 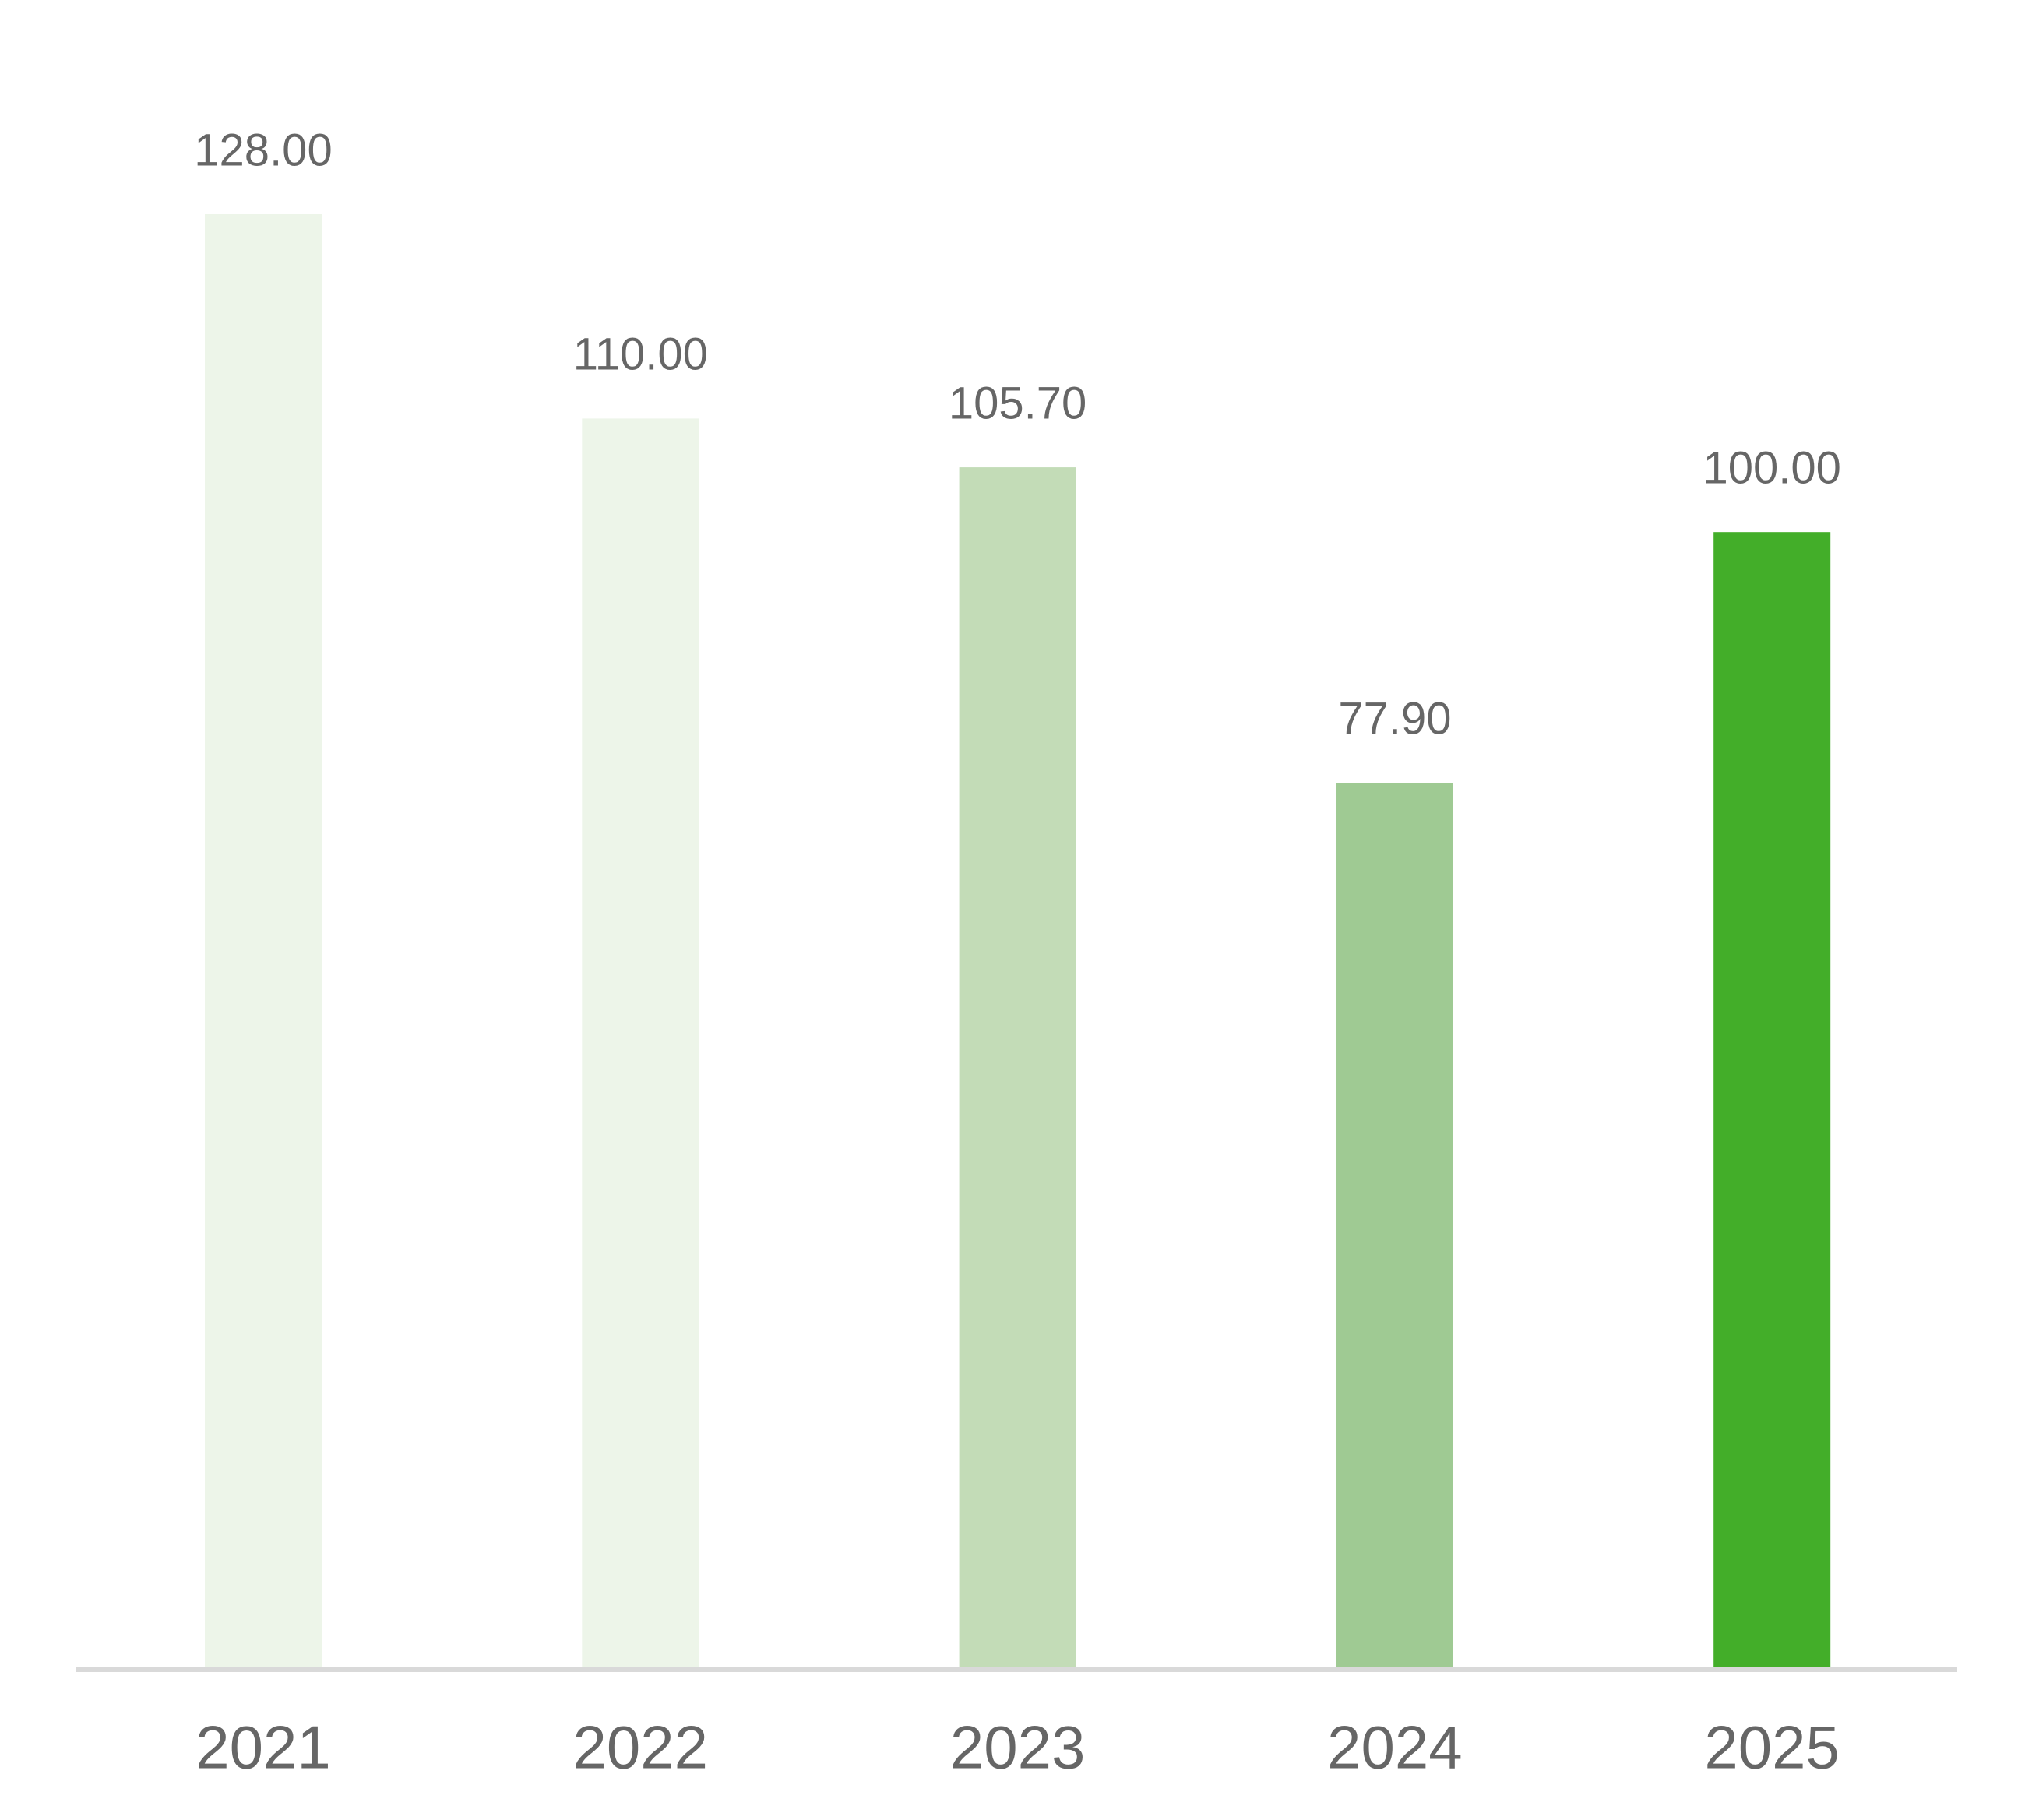 What do you see at coordinates (1771, 469) in the screenshot?
I see `value-label: 100.00` at bounding box center [1771, 469].